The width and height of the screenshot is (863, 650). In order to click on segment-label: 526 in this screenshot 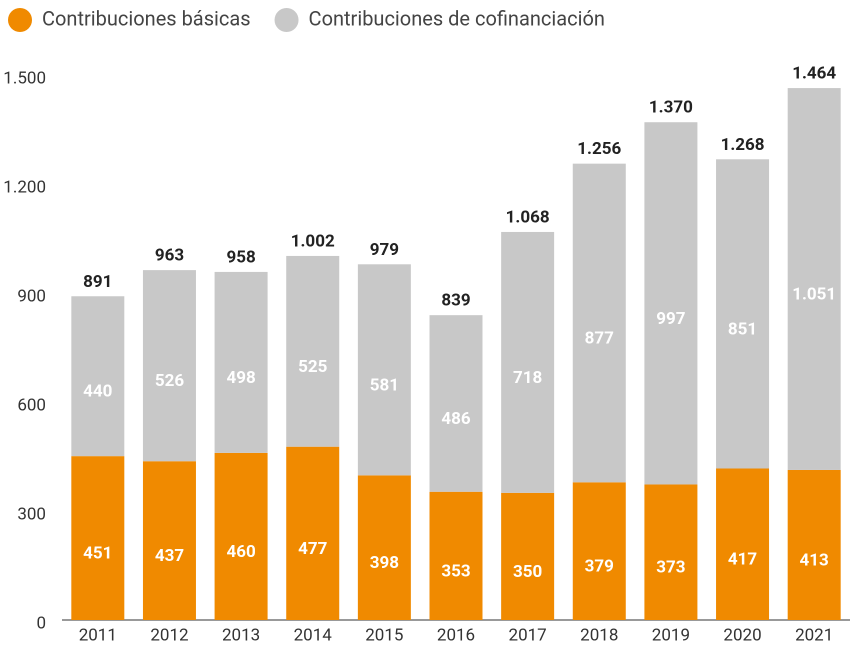, I will do `click(170, 381)`.